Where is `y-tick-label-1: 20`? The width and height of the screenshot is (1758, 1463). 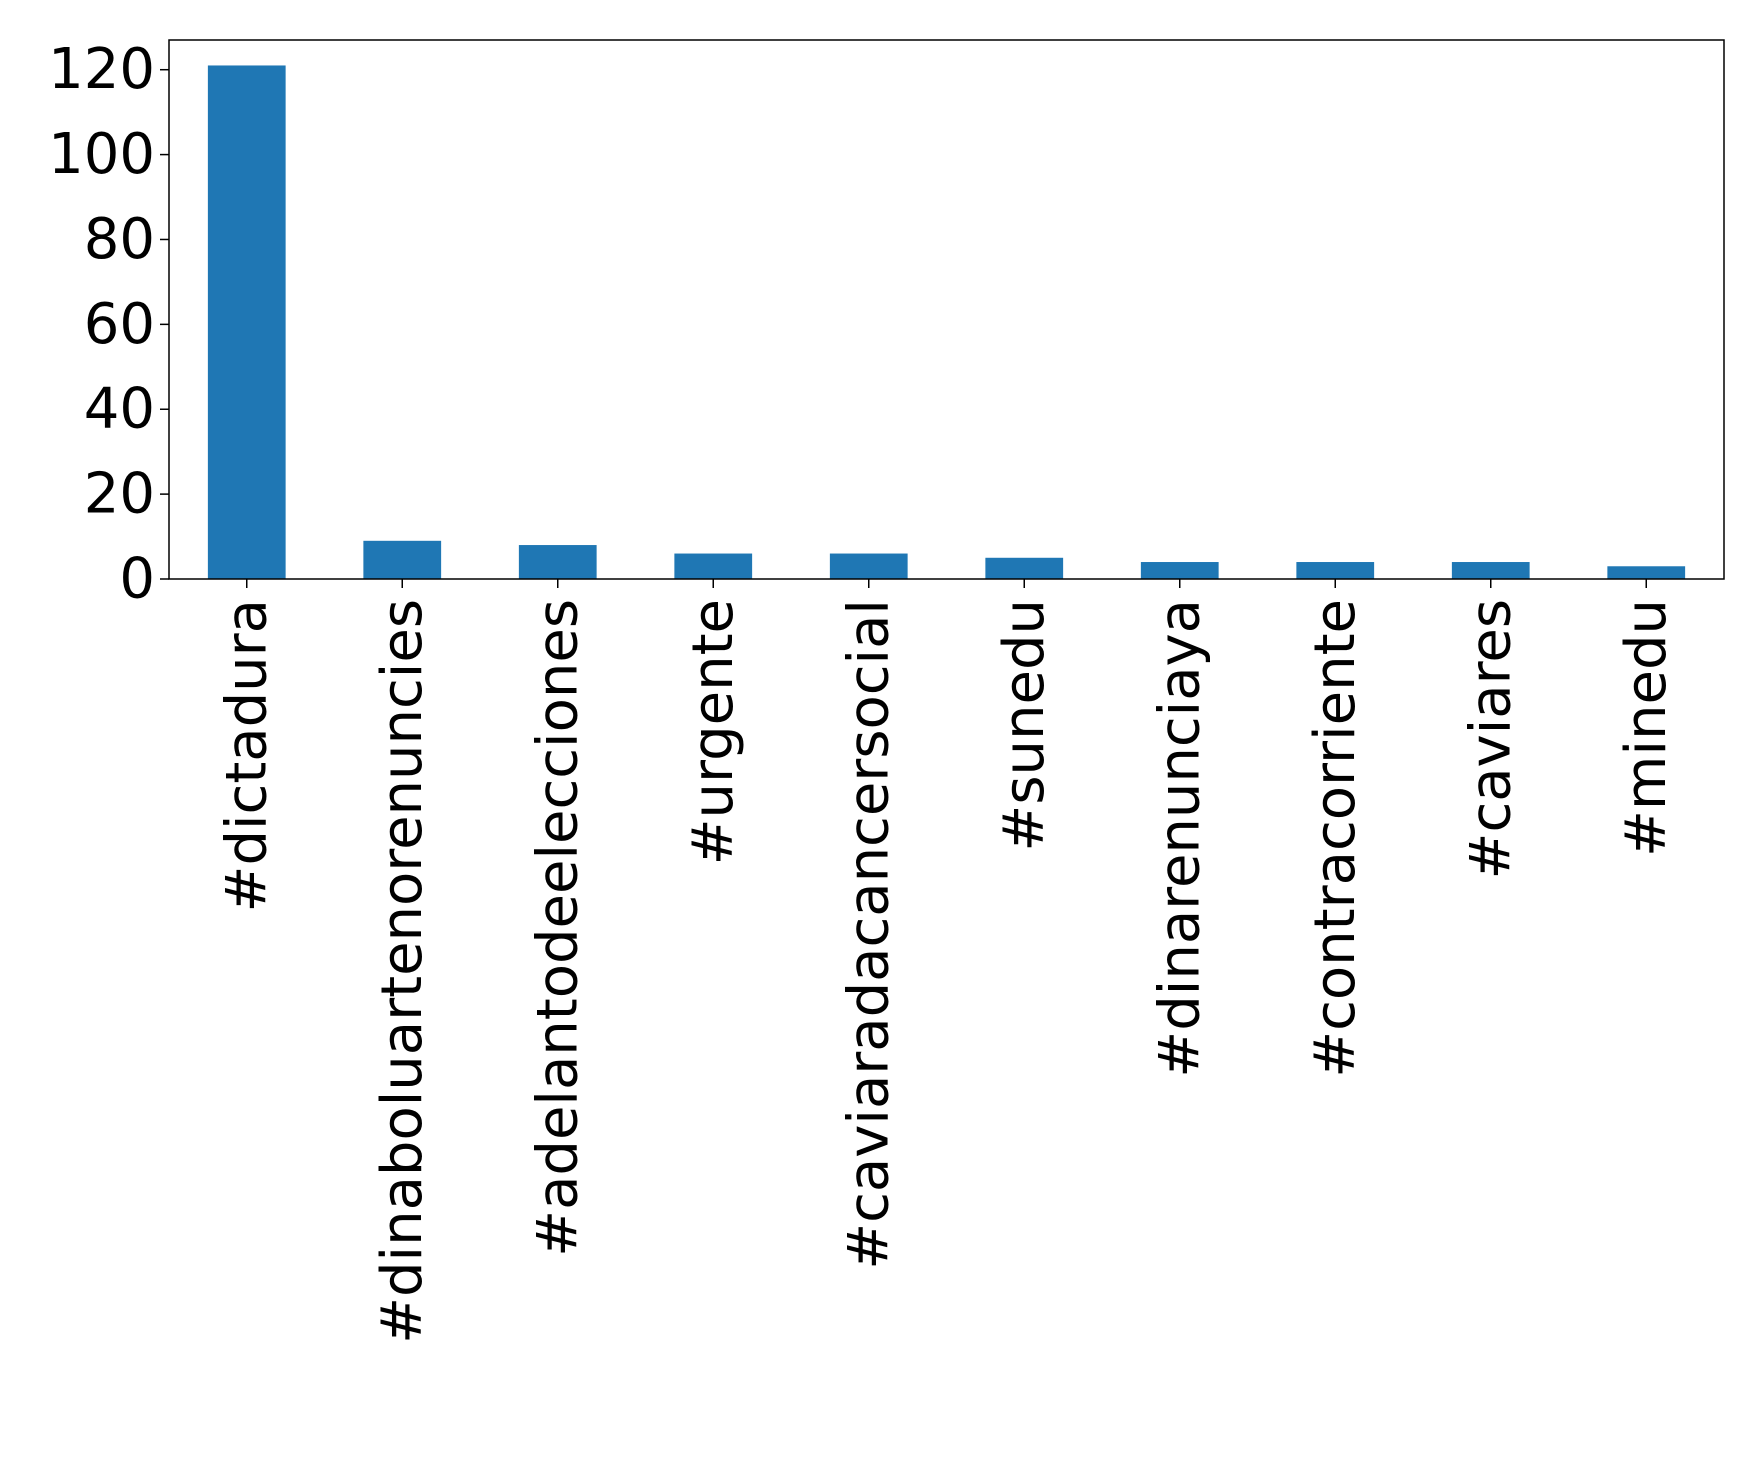 y-tick-label-1: 20 is located at coordinates (119, 494).